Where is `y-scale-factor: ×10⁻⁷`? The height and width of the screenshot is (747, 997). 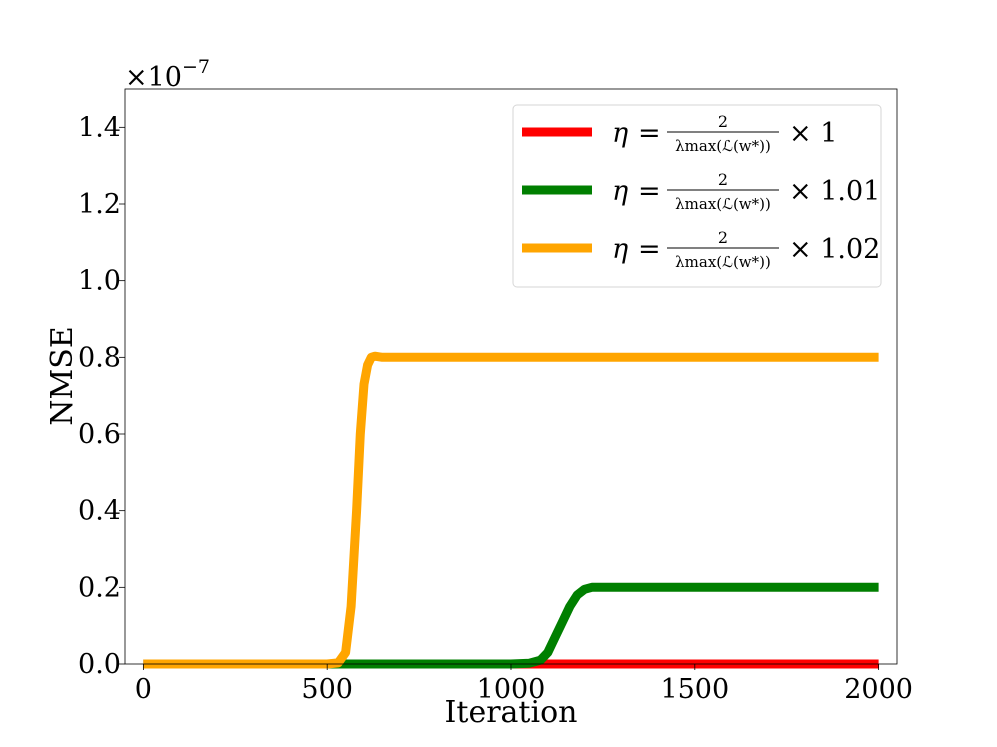
y-scale-factor: ×10⁻⁷ is located at coordinates (167, 74).